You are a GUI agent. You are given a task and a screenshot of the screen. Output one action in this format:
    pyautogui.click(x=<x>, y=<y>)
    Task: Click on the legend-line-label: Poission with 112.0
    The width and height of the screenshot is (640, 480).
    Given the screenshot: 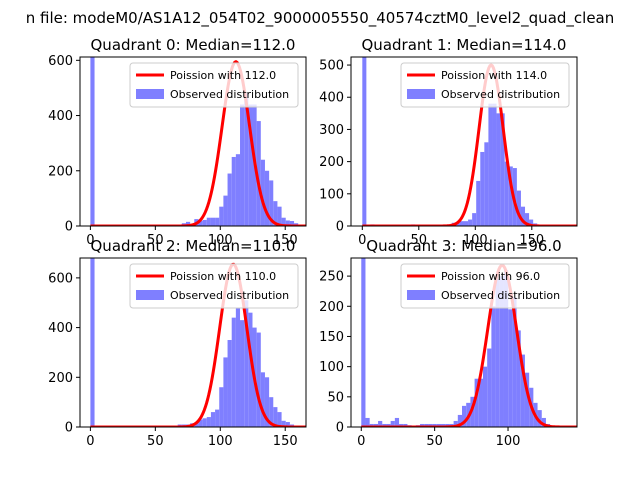 What is the action you would take?
    pyautogui.click(x=223, y=75)
    